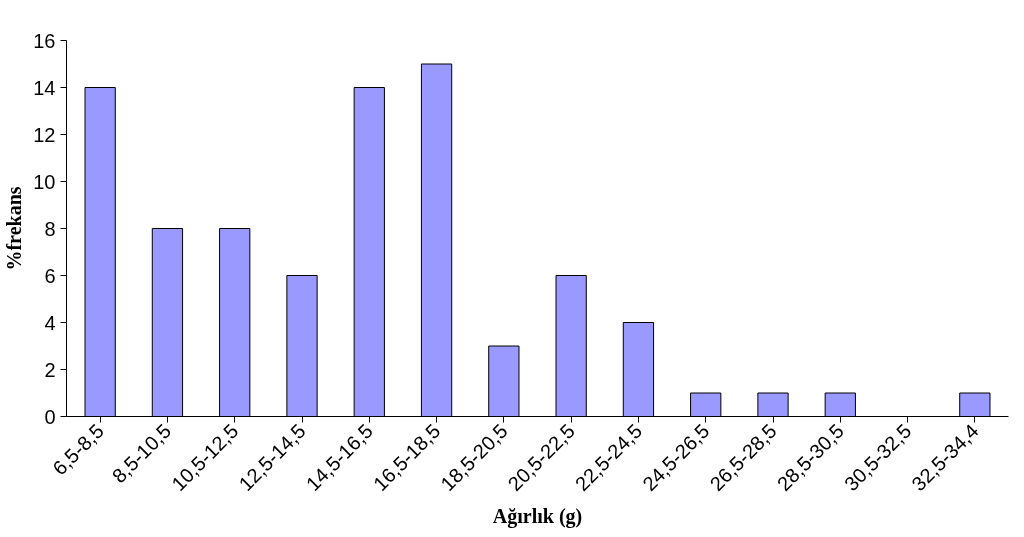 The image size is (1024, 537). Describe the element at coordinates (537, 517) in the screenshot. I see `x-axis-title: Ağırlık (g)` at that location.